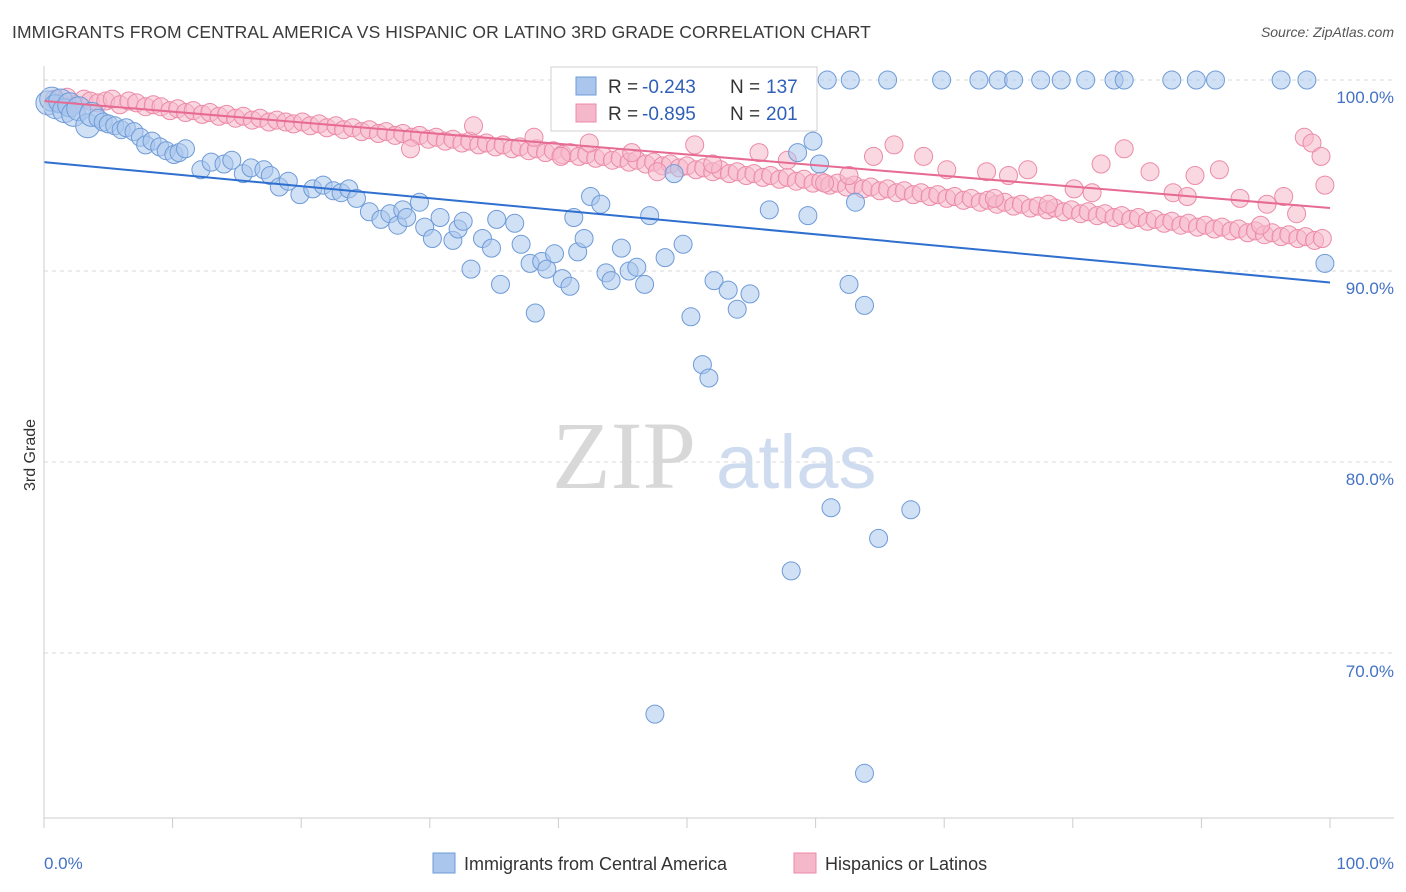 This screenshot has width=1406, height=892. Describe the element at coordinates (684, 99) in the screenshot. I see `correlation-legend: R = -0.243 N = 137 R = -0.895 N = 201` at that location.